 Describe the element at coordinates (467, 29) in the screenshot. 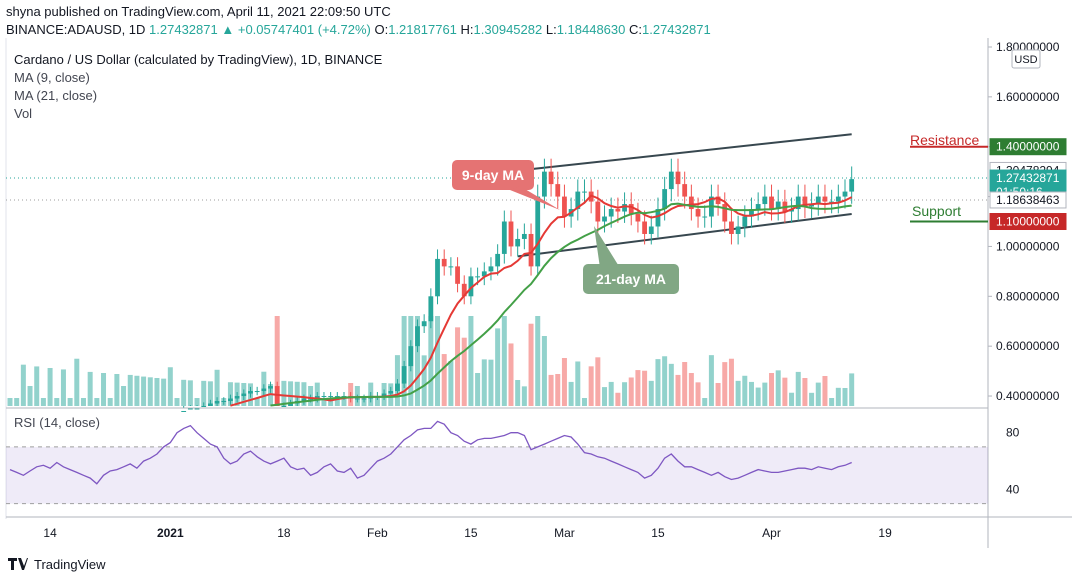

I see `high-label: H:` at that location.